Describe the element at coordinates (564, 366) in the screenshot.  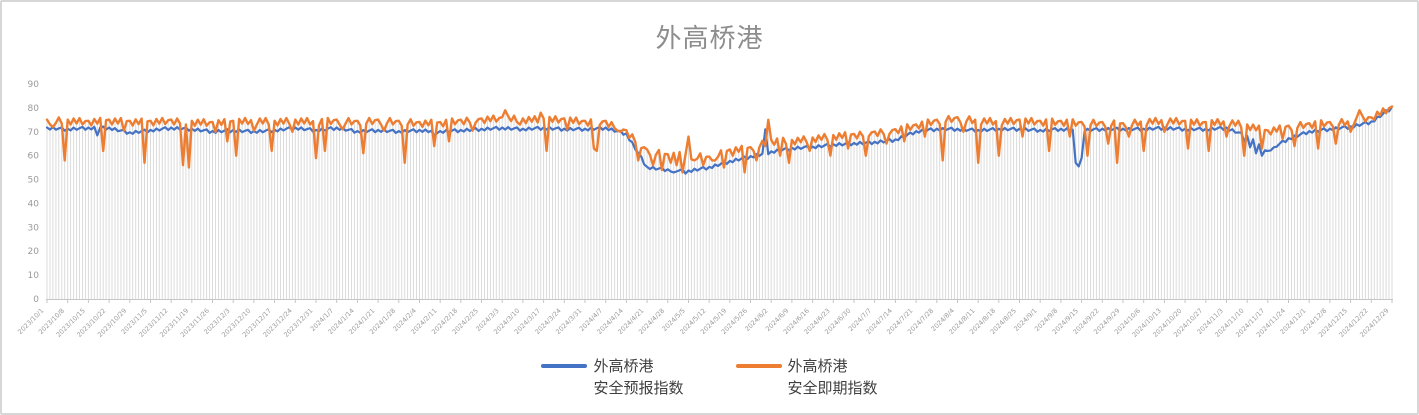
I see `legend-line-swatch-blue` at that location.